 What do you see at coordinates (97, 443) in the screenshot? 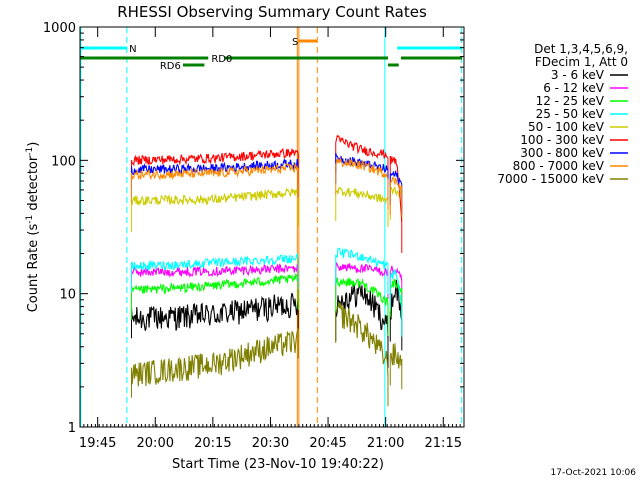
I see `x-tick-label-0: 19:45` at bounding box center [97, 443].